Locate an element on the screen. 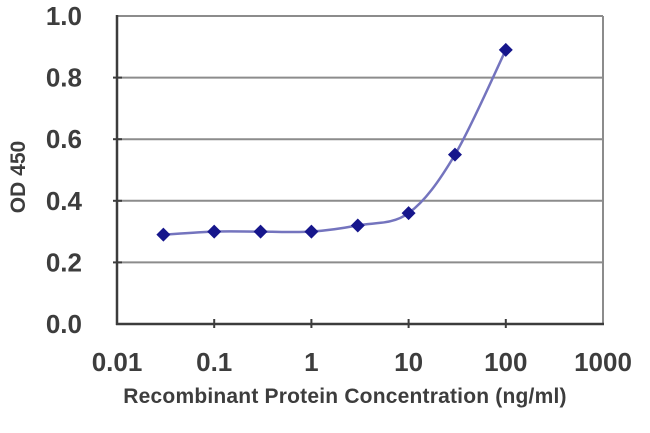 This screenshot has width=650, height=433. data-point-marker-0.3 is located at coordinates (260, 231).